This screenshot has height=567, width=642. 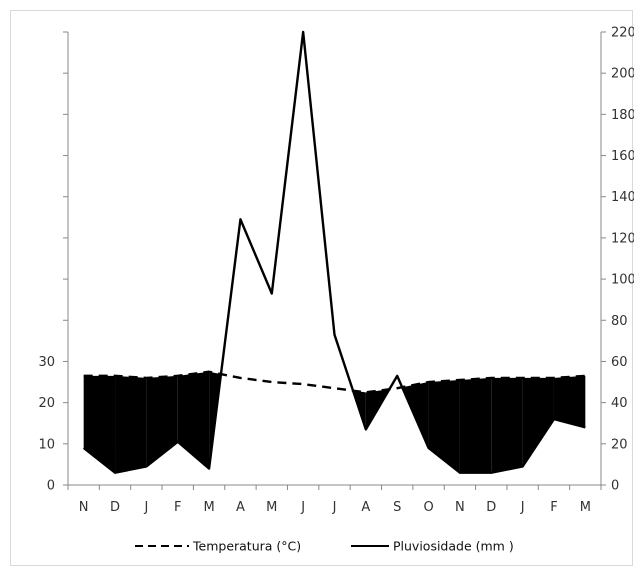 I want to click on right-tick-label: 220, so click(x=622, y=33).